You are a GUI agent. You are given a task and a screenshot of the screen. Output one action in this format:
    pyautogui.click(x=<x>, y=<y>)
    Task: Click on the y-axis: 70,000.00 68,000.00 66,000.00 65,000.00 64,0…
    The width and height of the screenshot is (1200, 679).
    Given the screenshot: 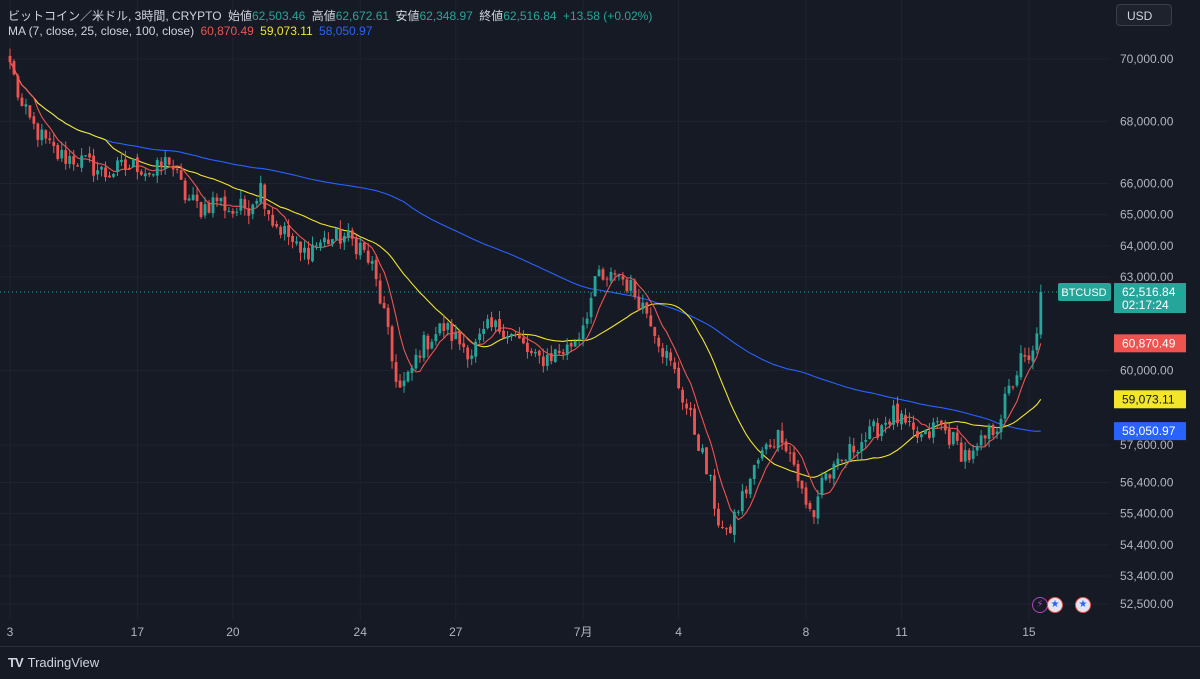 What is the action you would take?
    pyautogui.click(x=1147, y=331)
    